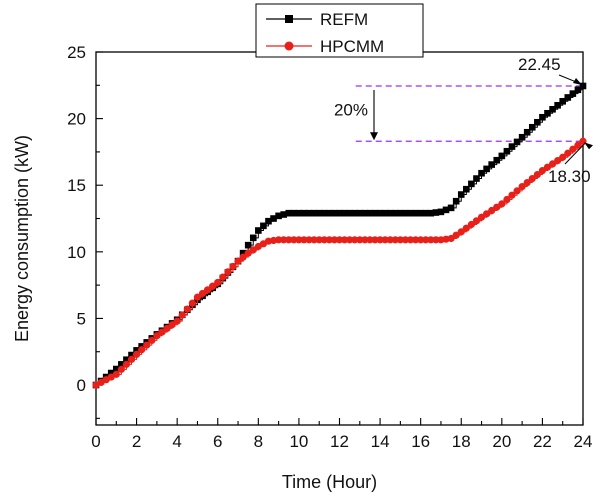  I want to click on x-tick-label: 20, so click(501, 441).